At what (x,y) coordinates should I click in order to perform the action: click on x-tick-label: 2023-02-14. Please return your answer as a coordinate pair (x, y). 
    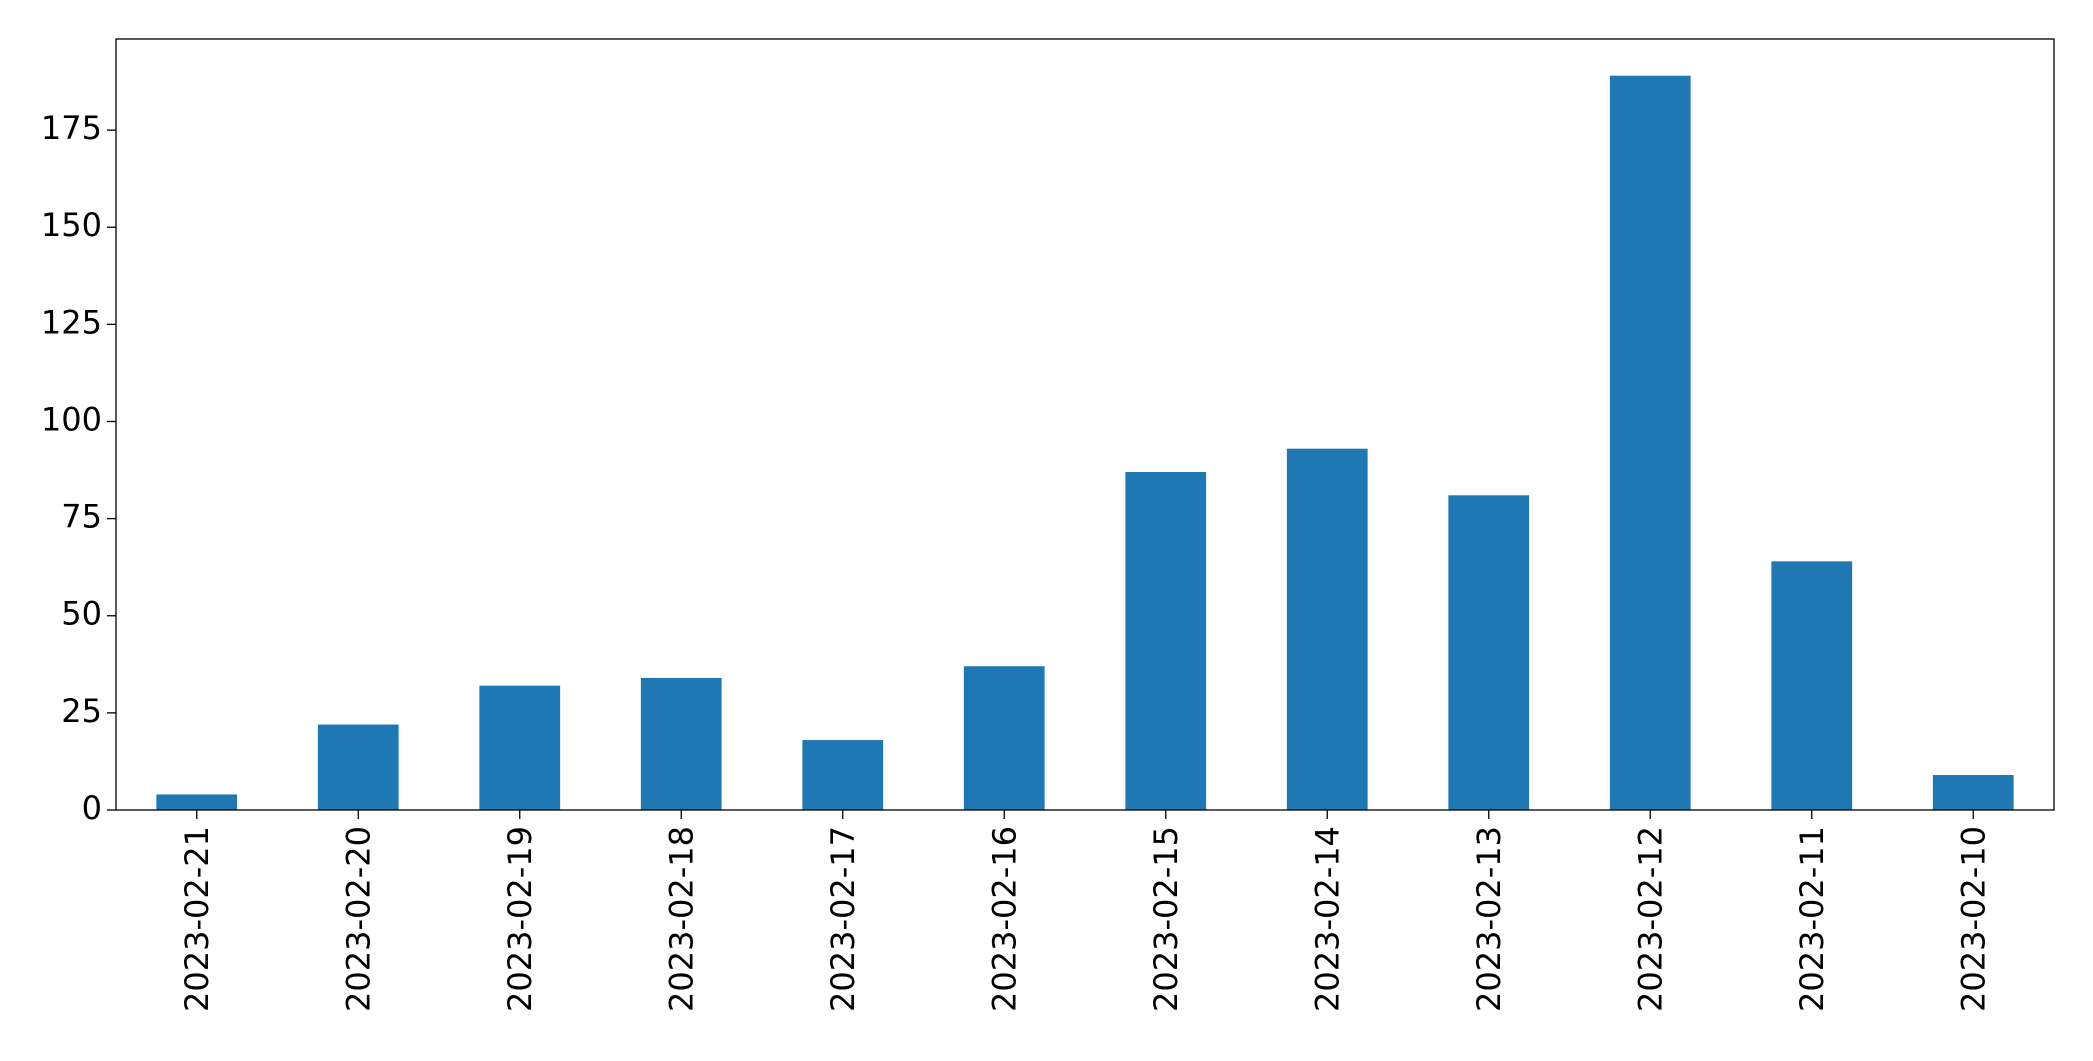
    Looking at the image, I should click on (1327, 919).